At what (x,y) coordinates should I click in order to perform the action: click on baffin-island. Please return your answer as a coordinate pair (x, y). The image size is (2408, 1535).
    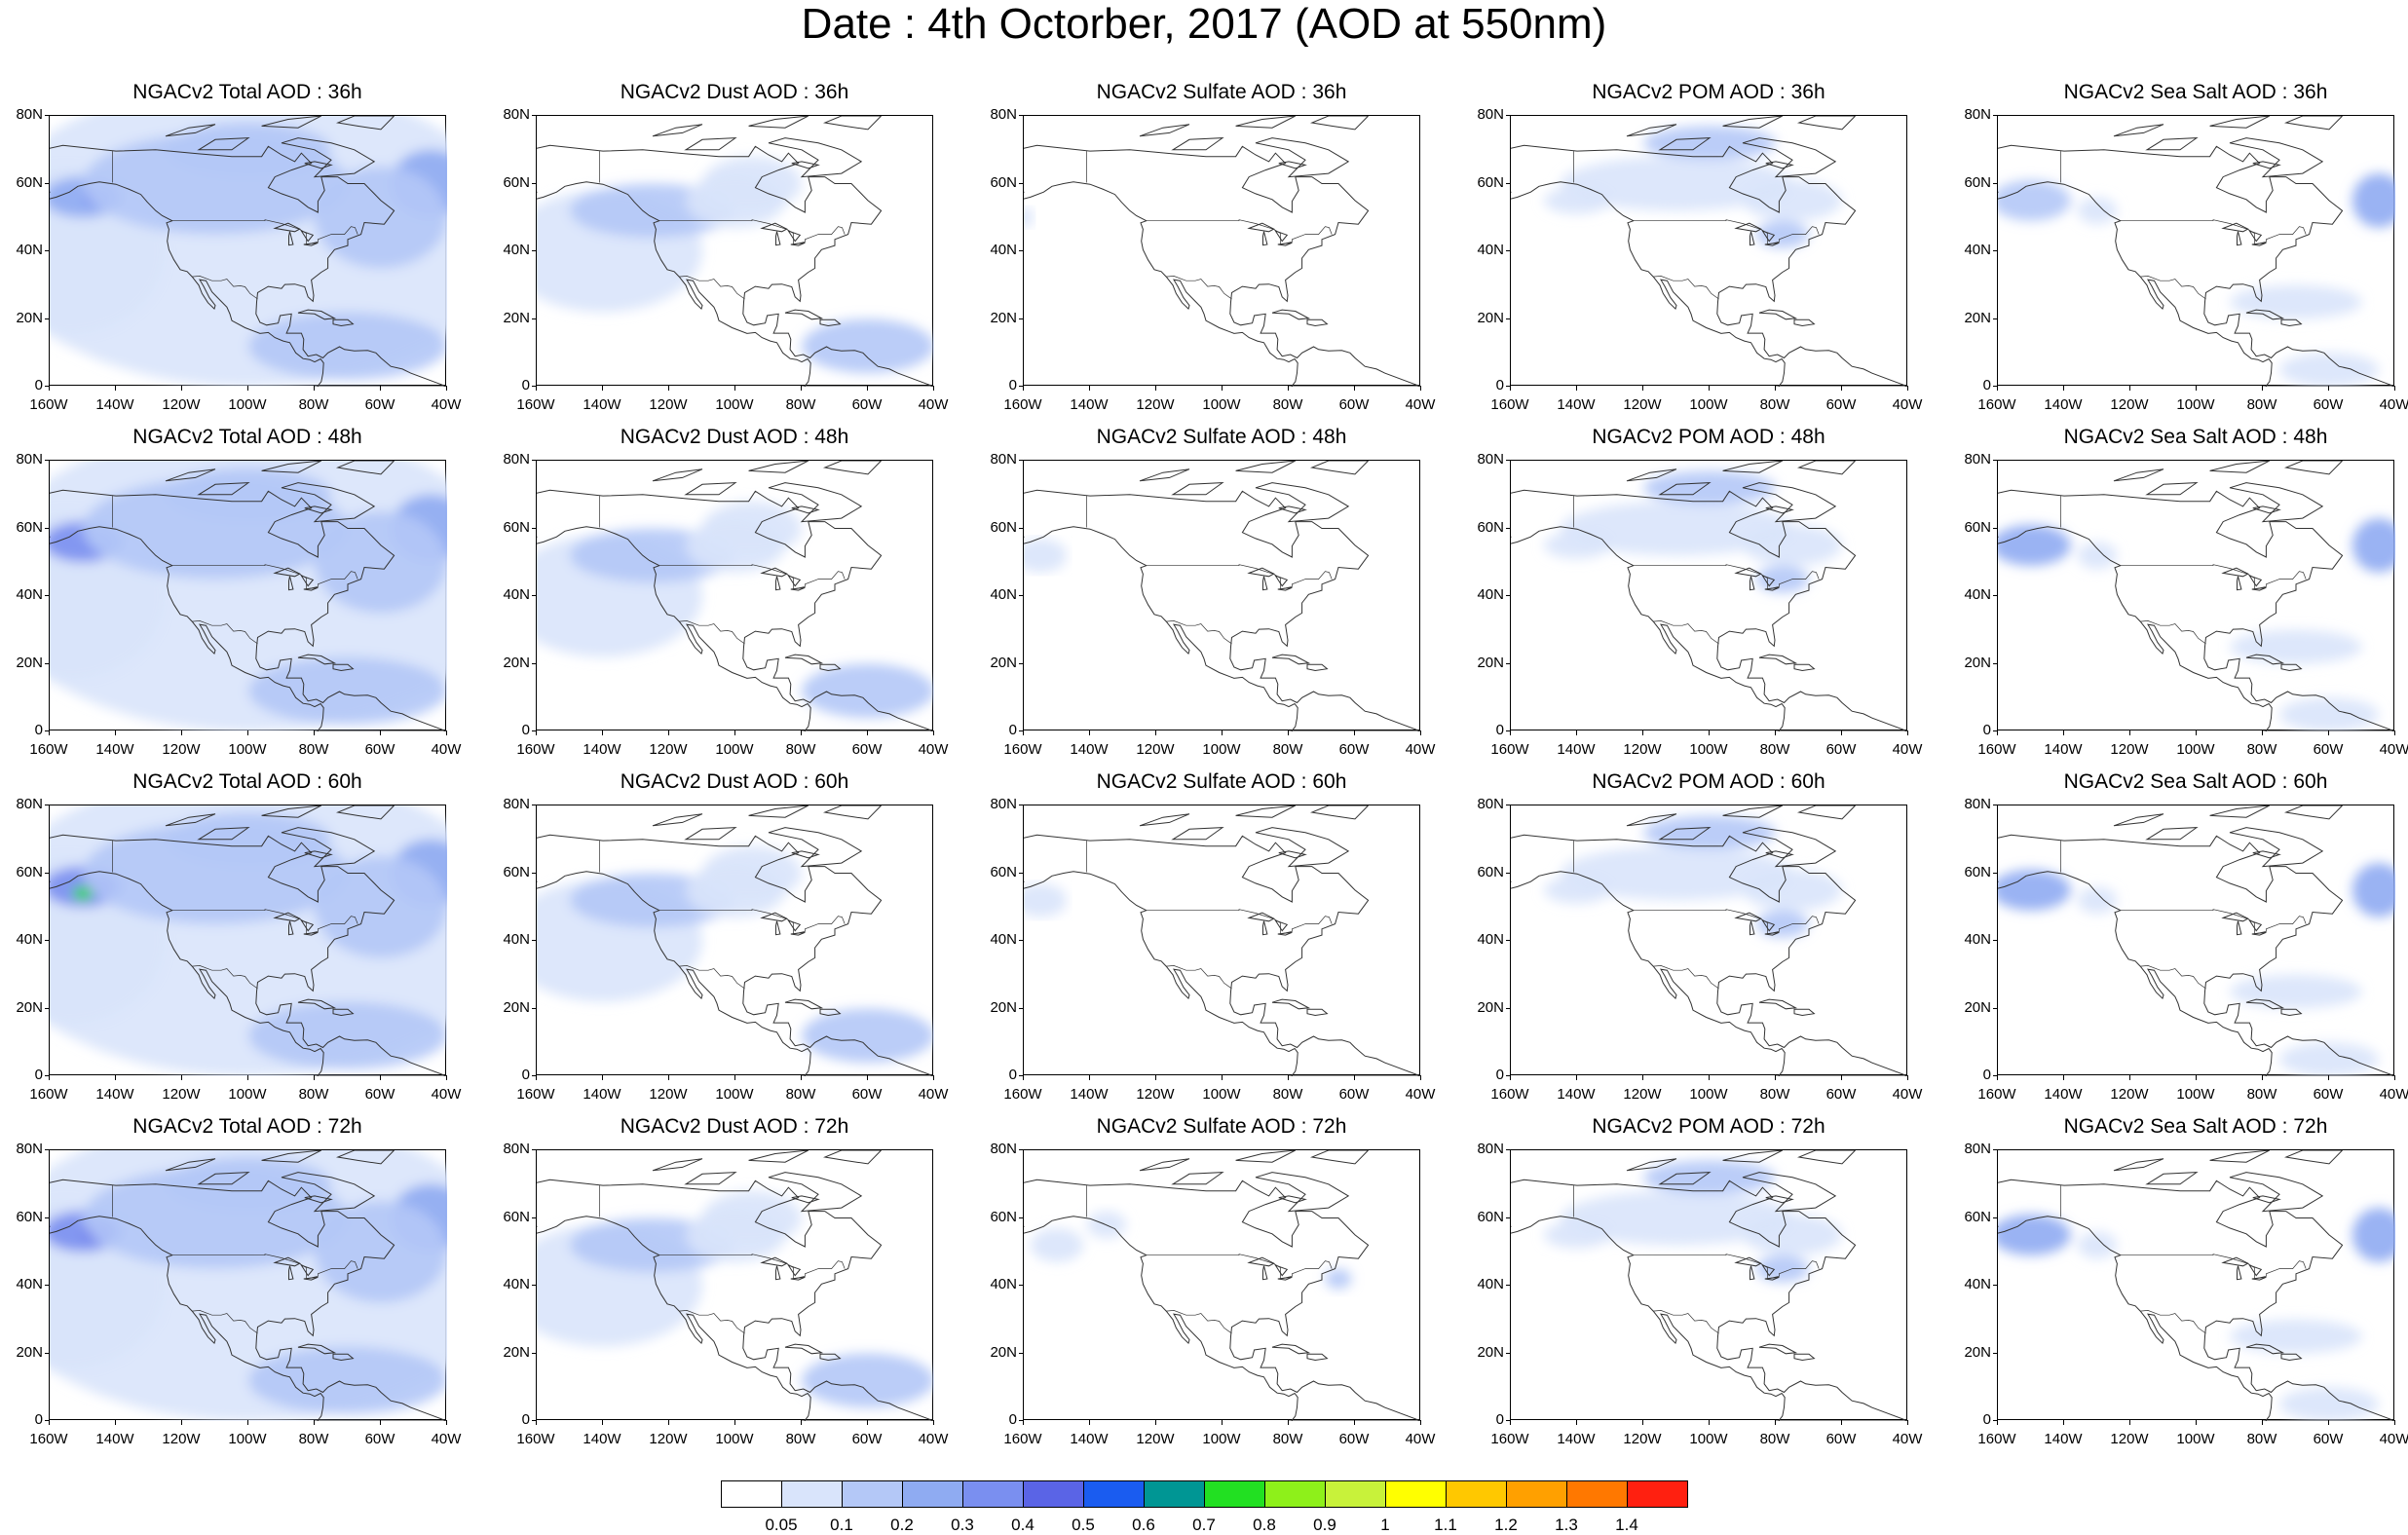
    Looking at the image, I should click on (1789, 503).